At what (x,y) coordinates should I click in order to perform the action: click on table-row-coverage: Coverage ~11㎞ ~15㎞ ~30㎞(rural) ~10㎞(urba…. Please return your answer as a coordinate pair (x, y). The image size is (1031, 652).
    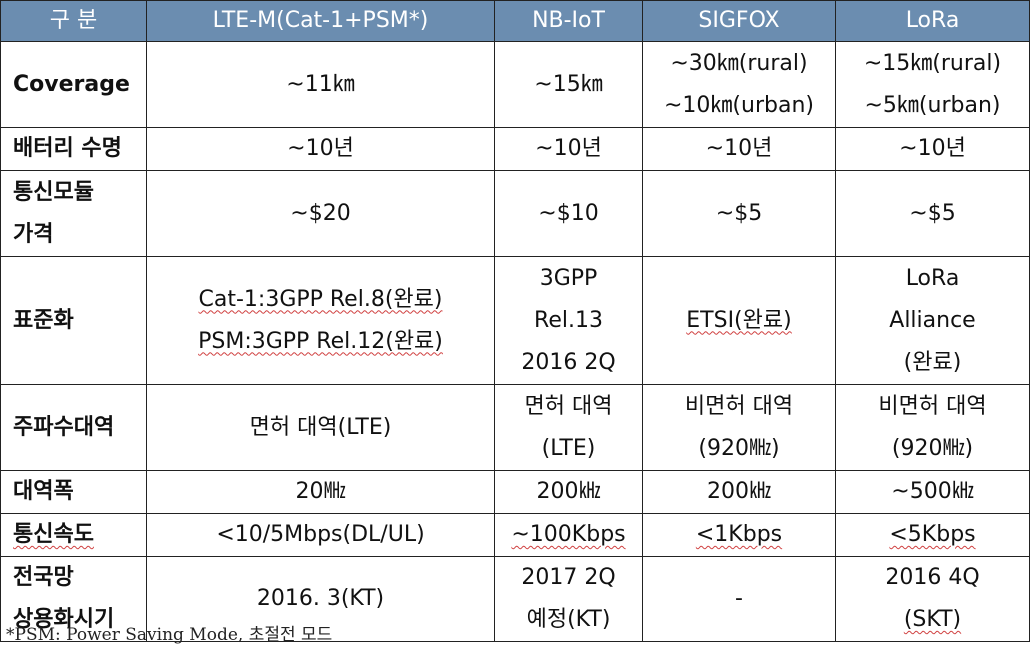
    Looking at the image, I should click on (515, 84).